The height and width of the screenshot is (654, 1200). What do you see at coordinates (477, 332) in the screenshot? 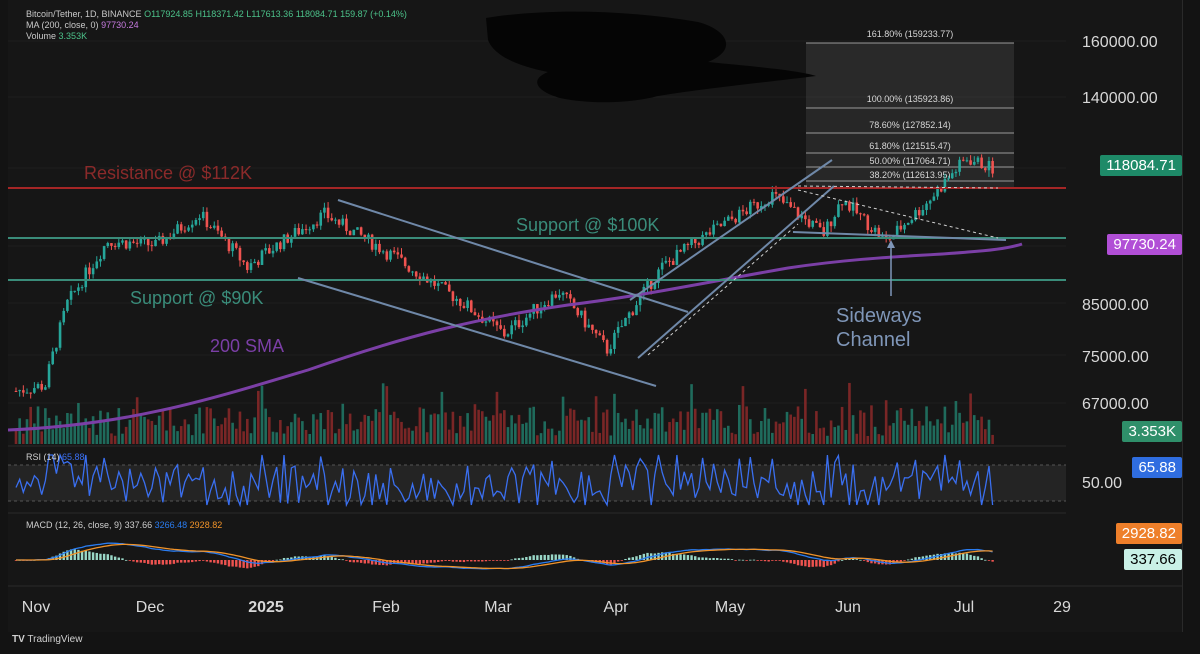
I see `downtrend-lower-line` at bounding box center [477, 332].